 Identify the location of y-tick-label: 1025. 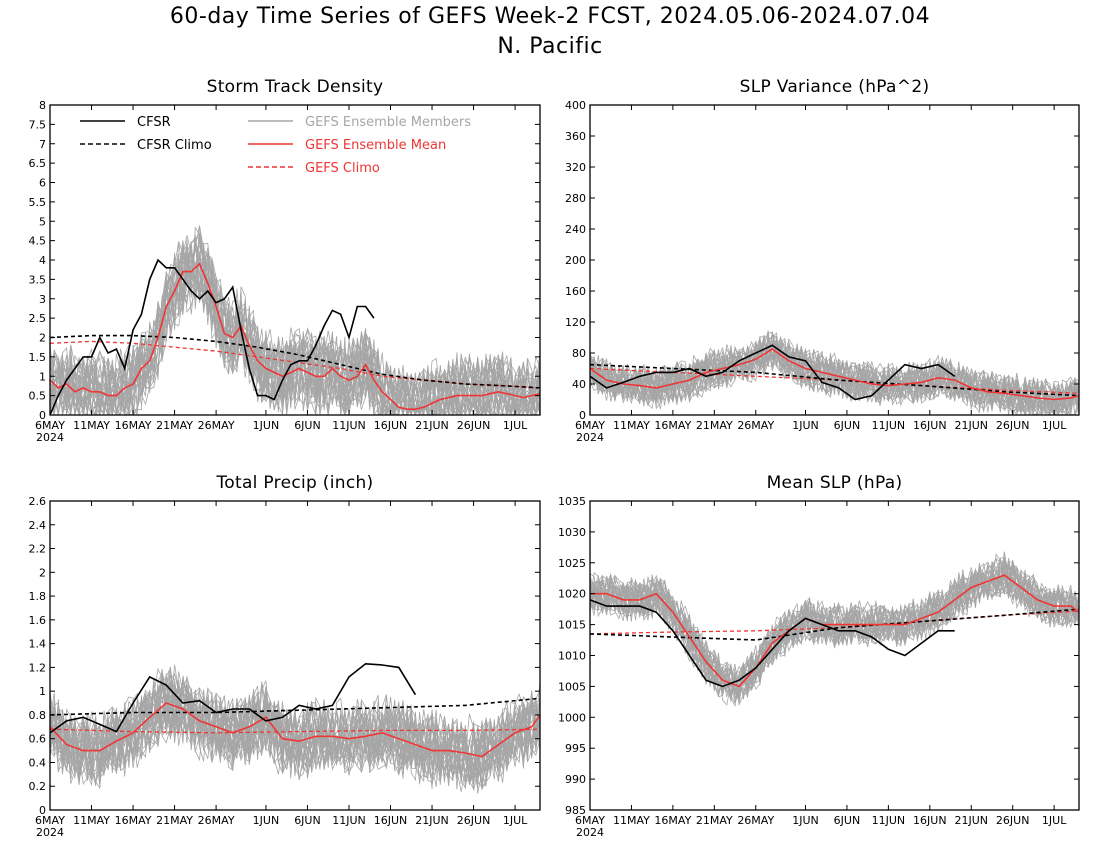
(572, 563).